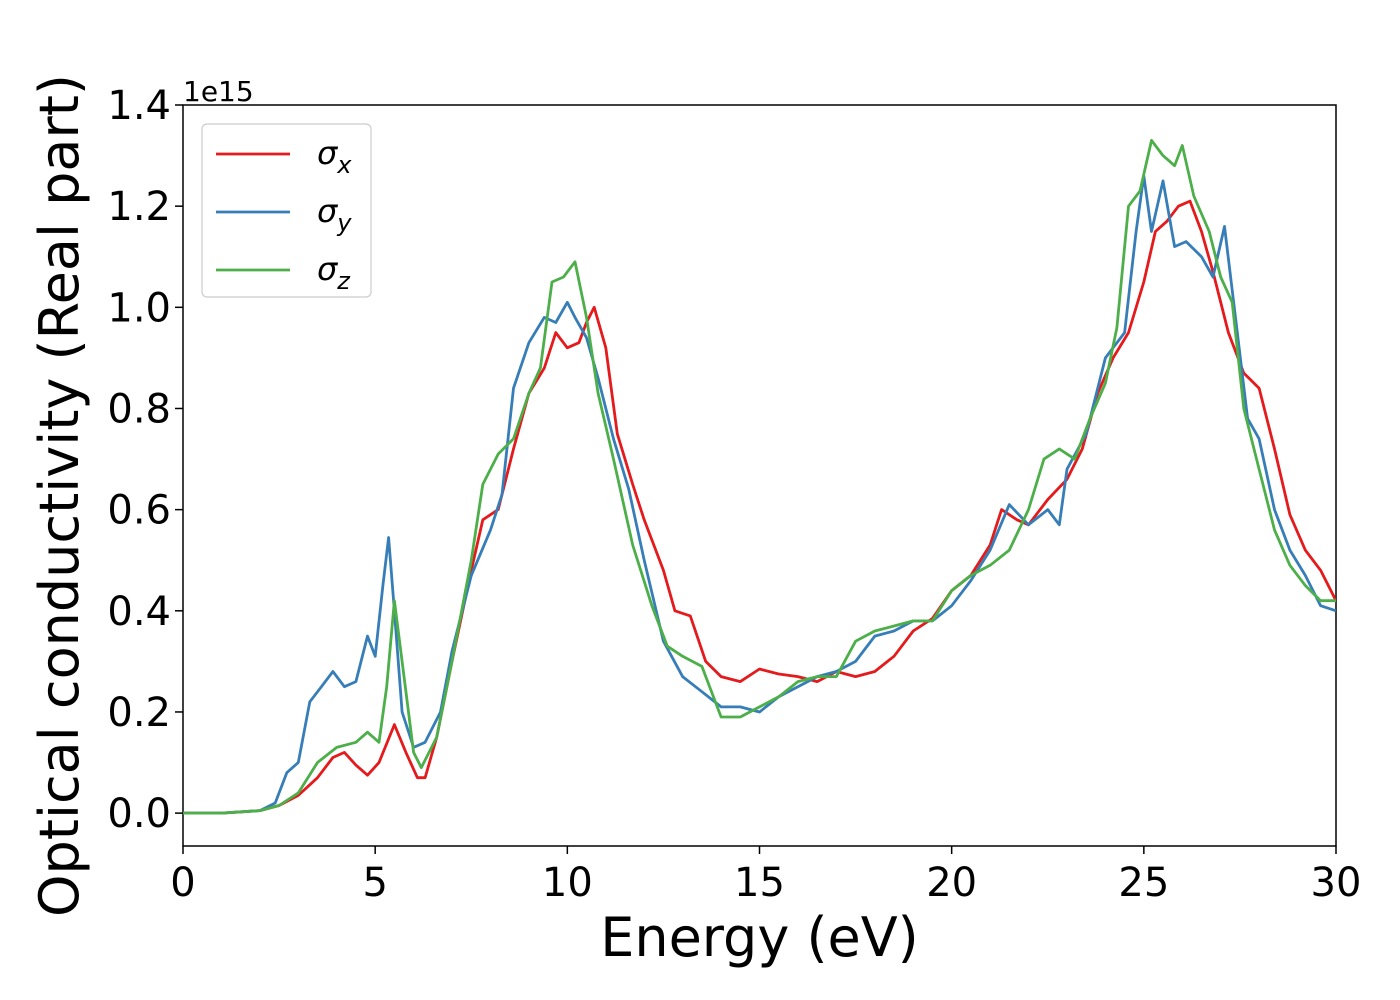  I want to click on y-axis-offset-label: 1e15, so click(218, 91).